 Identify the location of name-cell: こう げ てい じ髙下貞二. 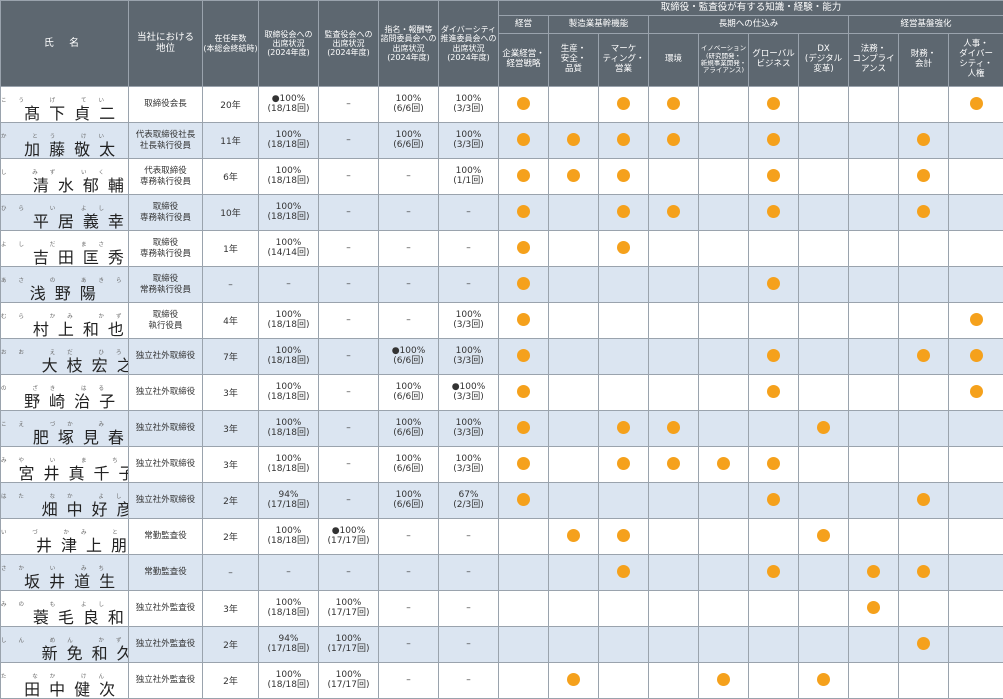
(65, 105).